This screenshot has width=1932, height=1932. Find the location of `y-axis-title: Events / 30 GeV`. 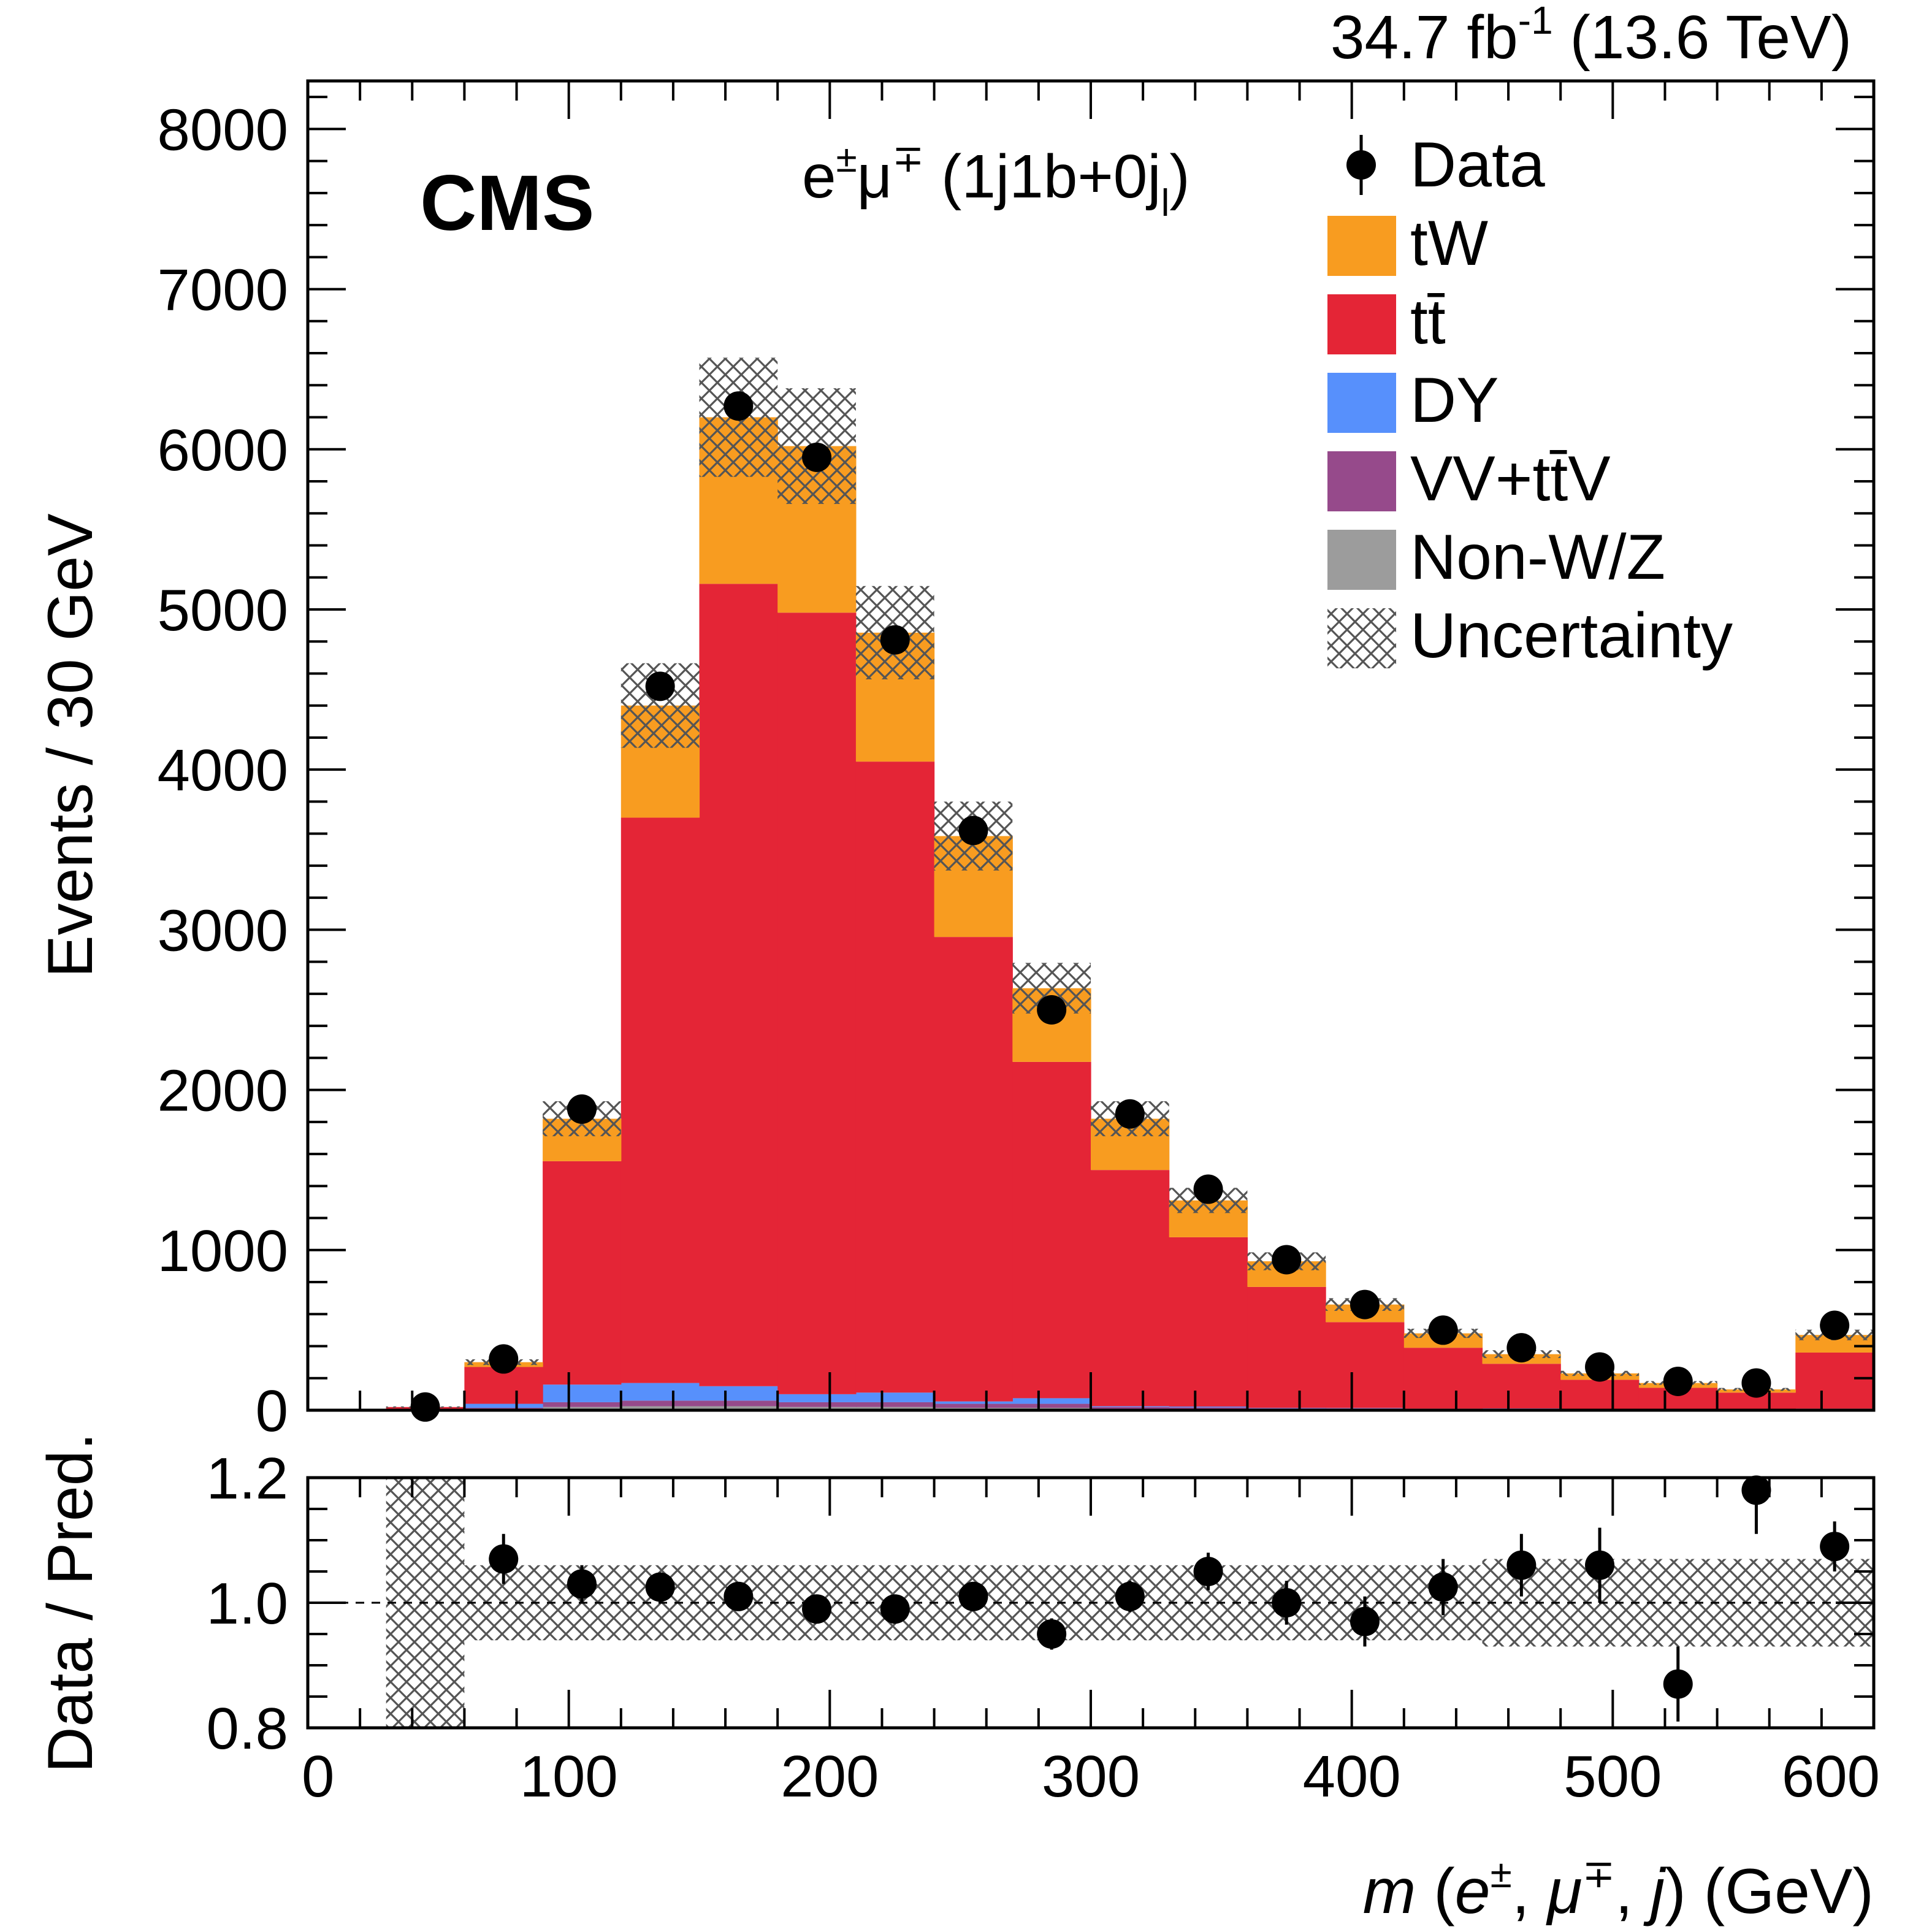

y-axis-title: Events / 30 GeV is located at coordinates (70, 745).